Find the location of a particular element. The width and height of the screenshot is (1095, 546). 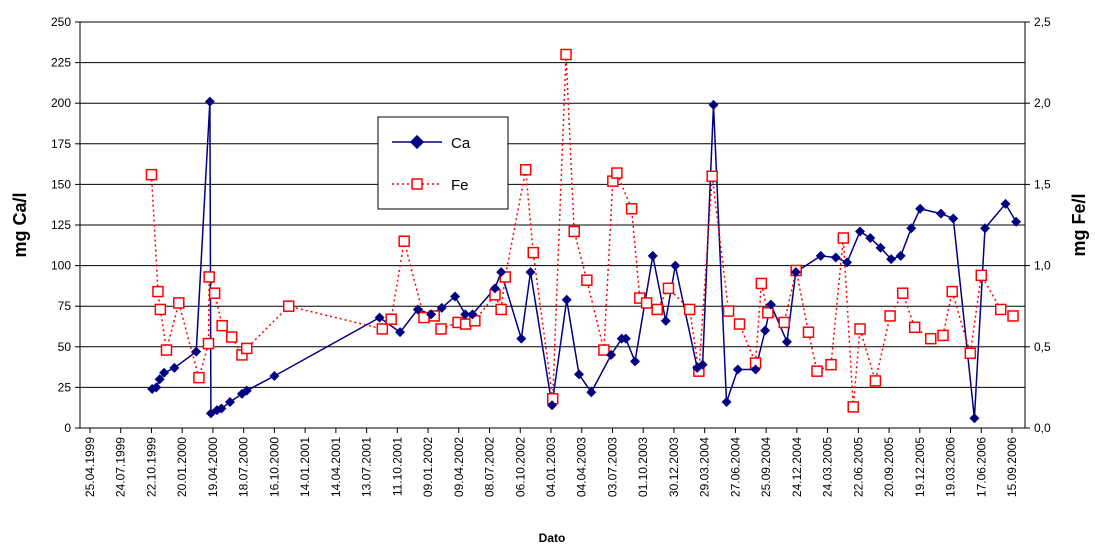

x-axis-tick-label: 04.04.2003 is located at coordinates (582, 467).